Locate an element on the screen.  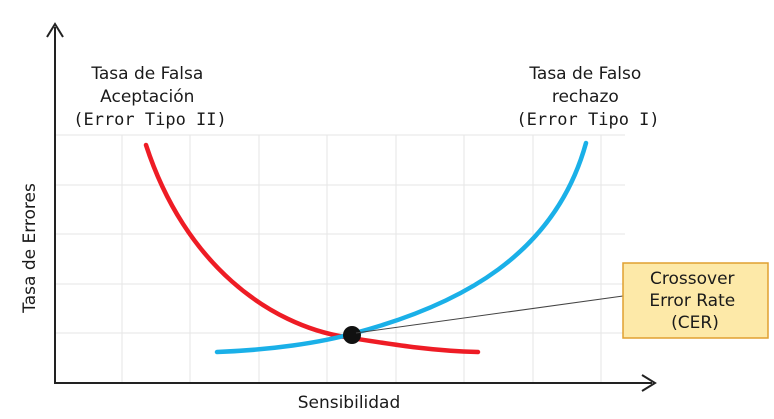
series-label-far-line-3: (Error Tipo II) is located at coordinates (150, 120).